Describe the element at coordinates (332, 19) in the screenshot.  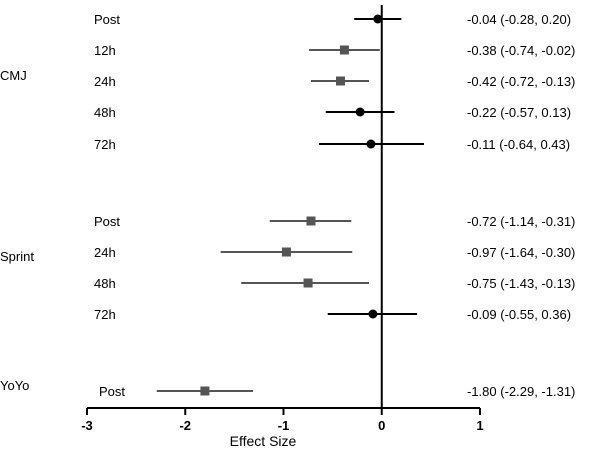
I see `forest-row: Post -0.04 (-0.28, 0.20)` at that location.